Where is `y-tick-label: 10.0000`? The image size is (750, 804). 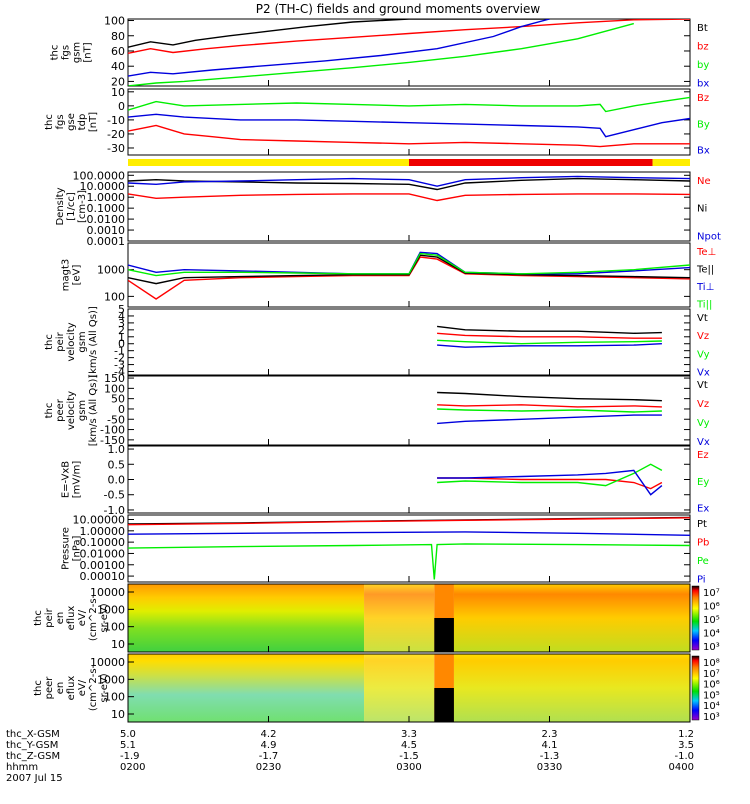 y-tick-label: 10.0000 is located at coordinates (103, 186).